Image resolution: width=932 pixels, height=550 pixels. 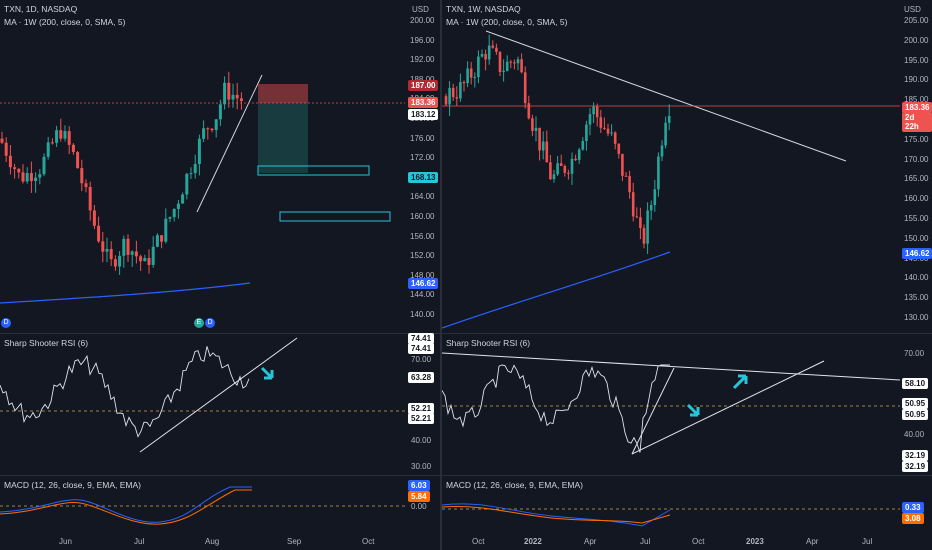 I want to click on left-price-tick: 156.00, so click(x=422, y=236).